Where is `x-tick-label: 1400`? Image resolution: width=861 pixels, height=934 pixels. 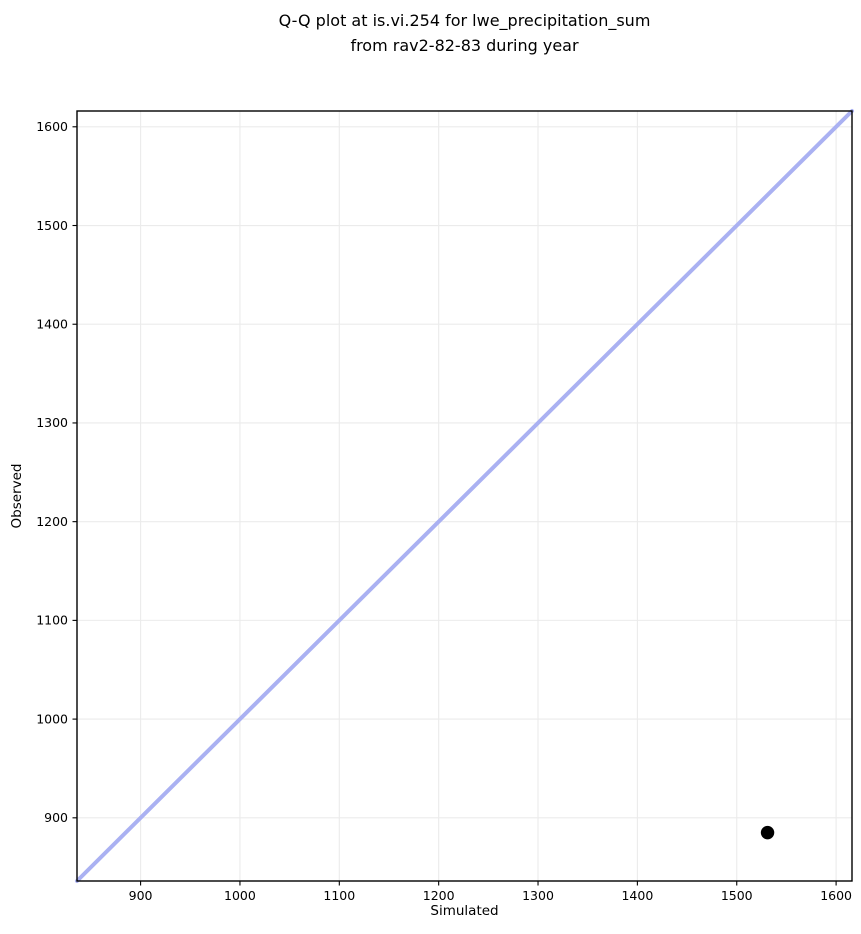 x-tick-label: 1400 is located at coordinates (637, 895).